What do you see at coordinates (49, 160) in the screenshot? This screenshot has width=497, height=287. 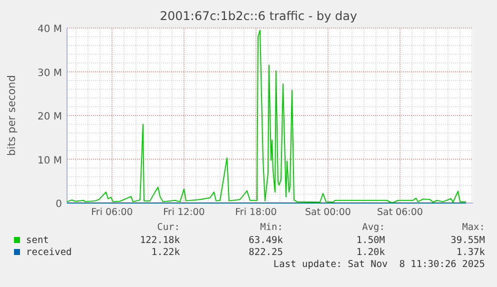 I see `y-tick-label: 10 M` at bounding box center [49, 160].